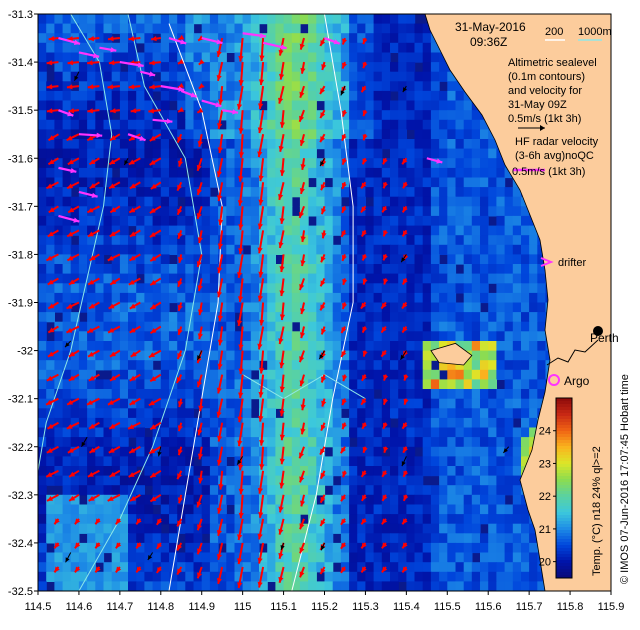 This screenshot has width=640, height=630. Describe the element at coordinates (595, 32) in the screenshot. I see `depth-1000-label: 1000m` at that location.